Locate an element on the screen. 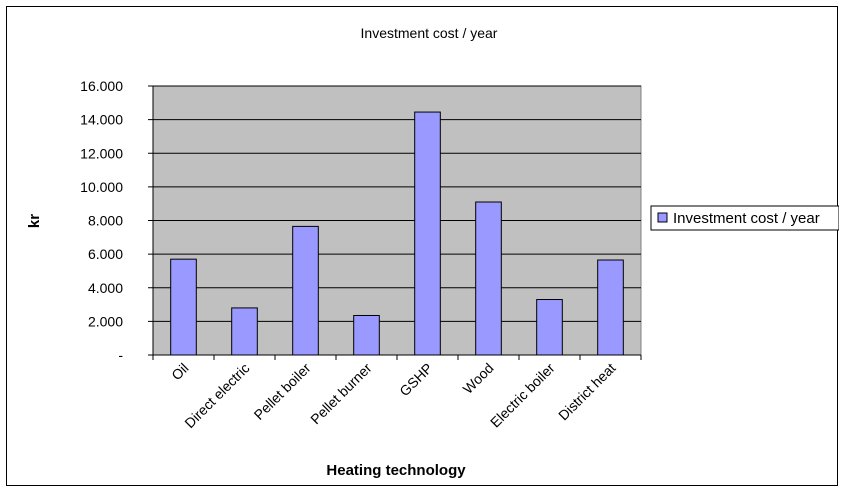  x-tick-label: Oil is located at coordinates (179, 371).